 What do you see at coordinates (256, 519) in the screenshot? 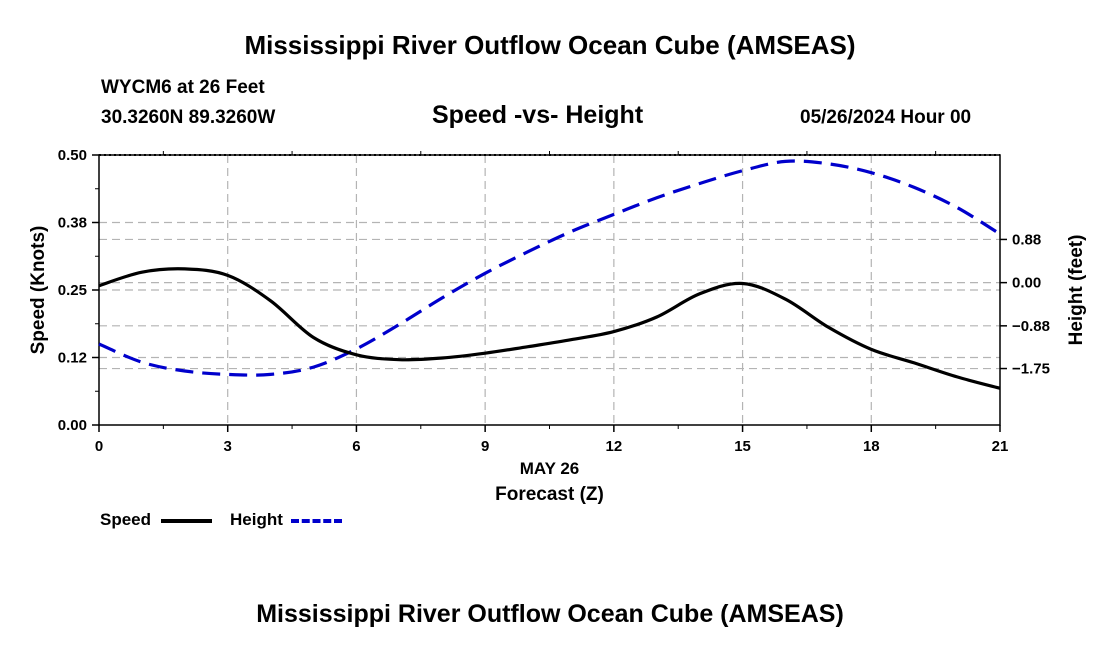
I see `legend-height-label: Height` at bounding box center [256, 519].